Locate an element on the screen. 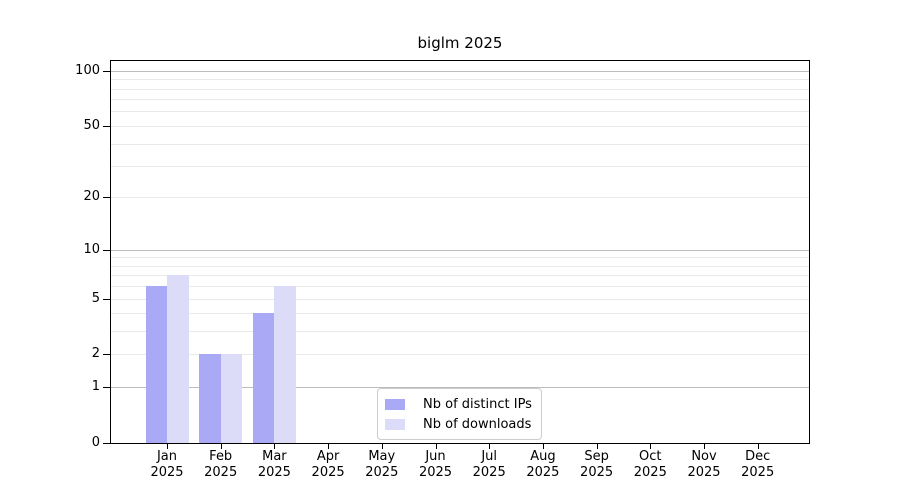 The width and height of the screenshot is (900, 500). legend-item-downloads: Nb of downloads is located at coordinates (458, 424).